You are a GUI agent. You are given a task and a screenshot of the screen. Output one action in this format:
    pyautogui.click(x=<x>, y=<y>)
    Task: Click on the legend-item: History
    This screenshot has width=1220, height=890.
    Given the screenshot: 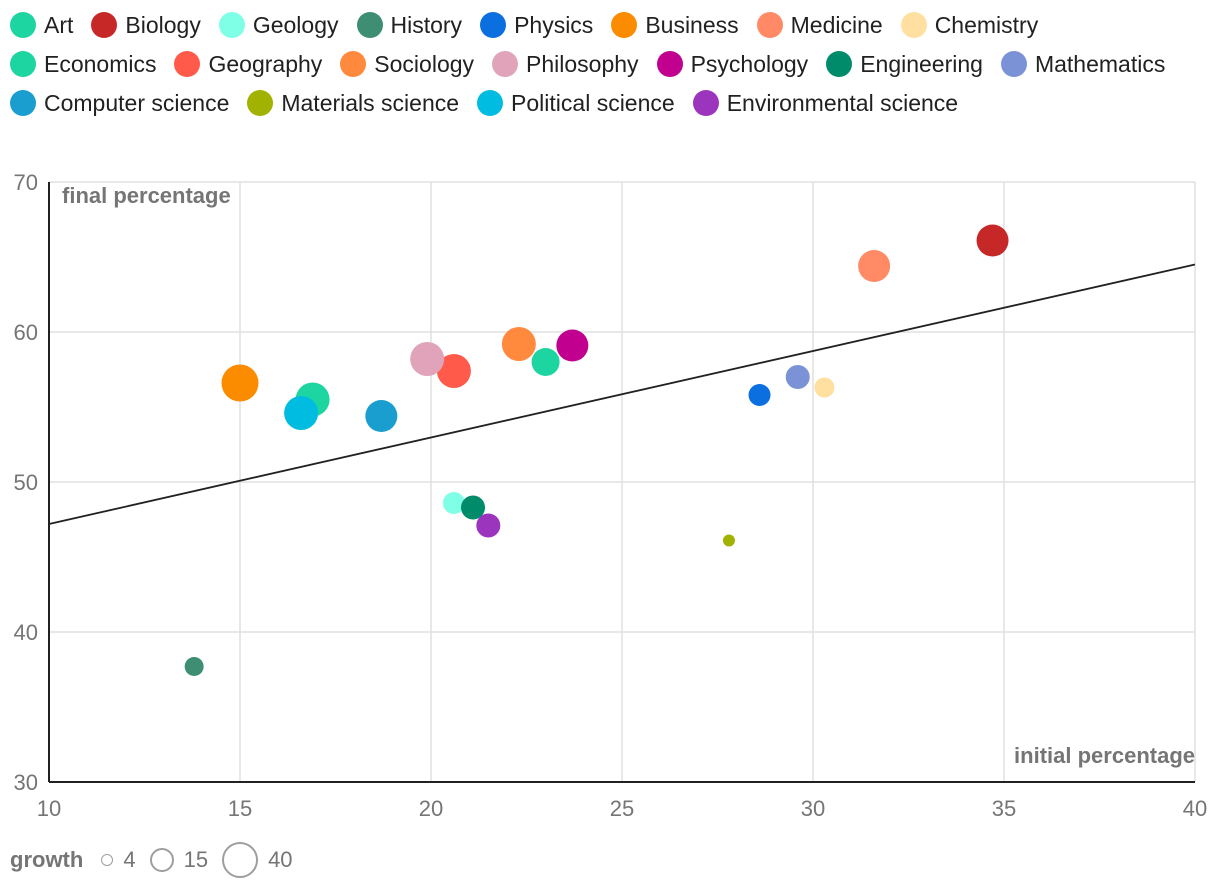 What is the action you would take?
    pyautogui.click(x=409, y=25)
    